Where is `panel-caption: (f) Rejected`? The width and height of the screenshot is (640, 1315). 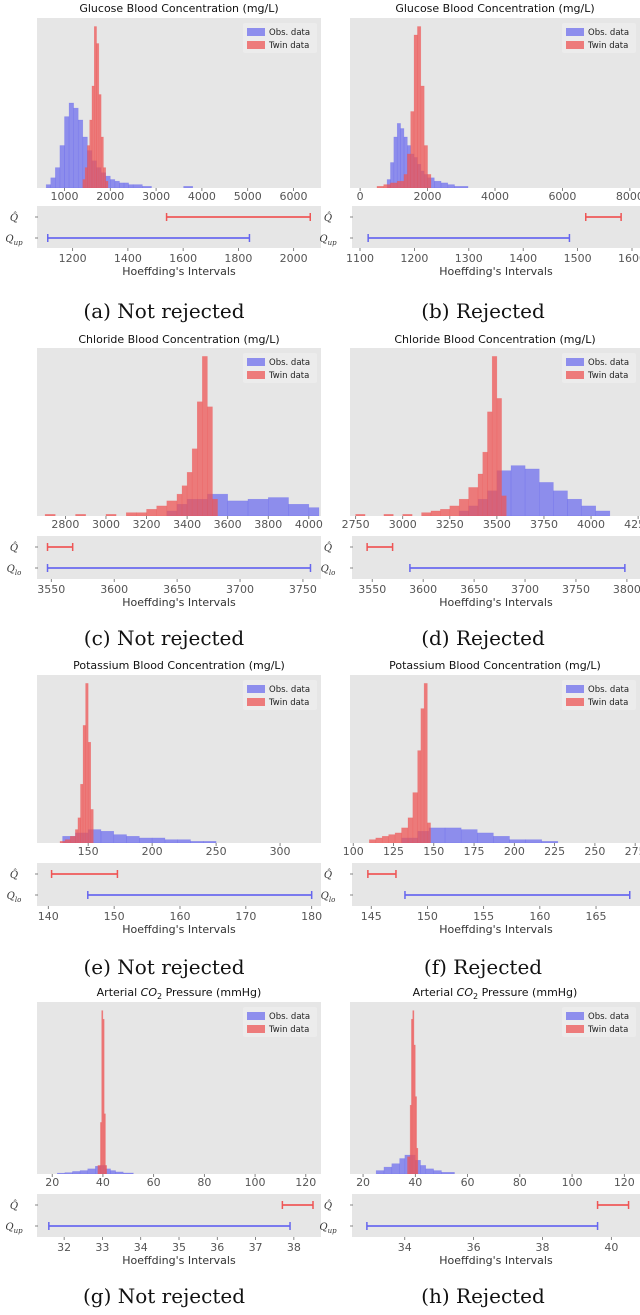
panel-caption: (f) Rejected is located at coordinates (483, 967).